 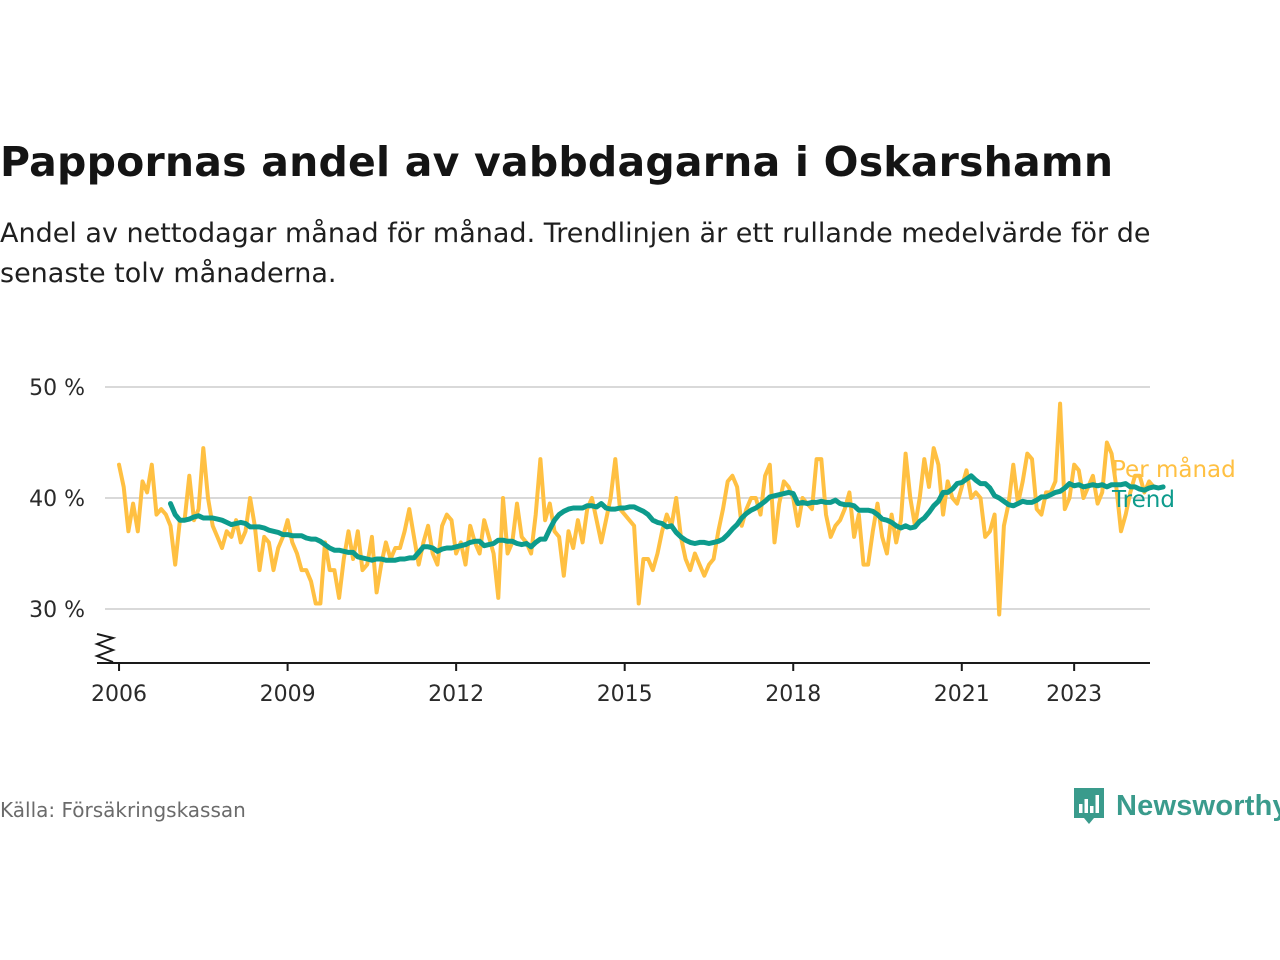 What do you see at coordinates (57, 388) in the screenshot?
I see `y-tick-label: 50 %` at bounding box center [57, 388].